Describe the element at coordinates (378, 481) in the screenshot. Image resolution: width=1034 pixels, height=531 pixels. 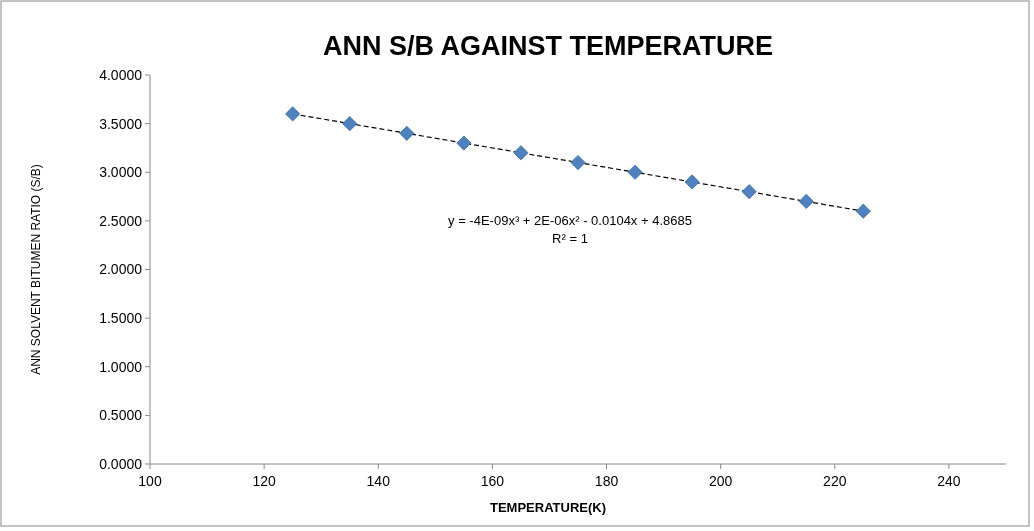
I see `x-tick-label: 140` at that location.